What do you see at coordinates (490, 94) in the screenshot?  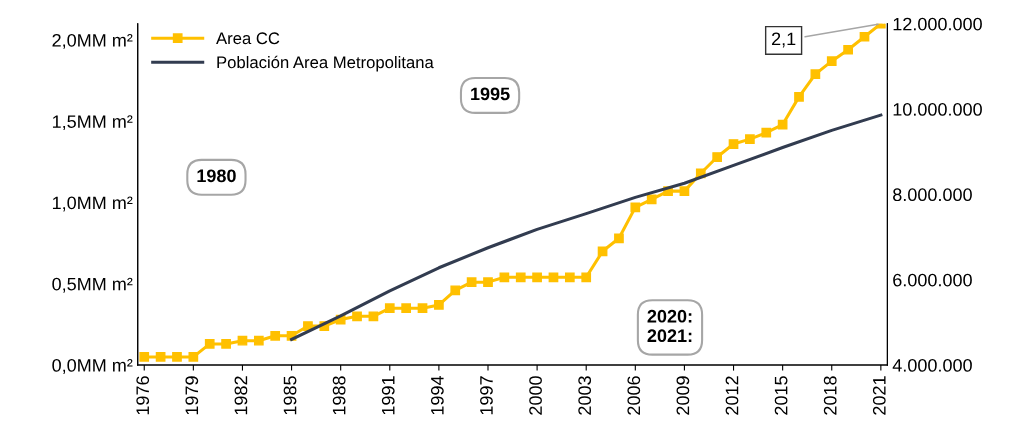 I see `annotation: 1995` at bounding box center [490, 94].